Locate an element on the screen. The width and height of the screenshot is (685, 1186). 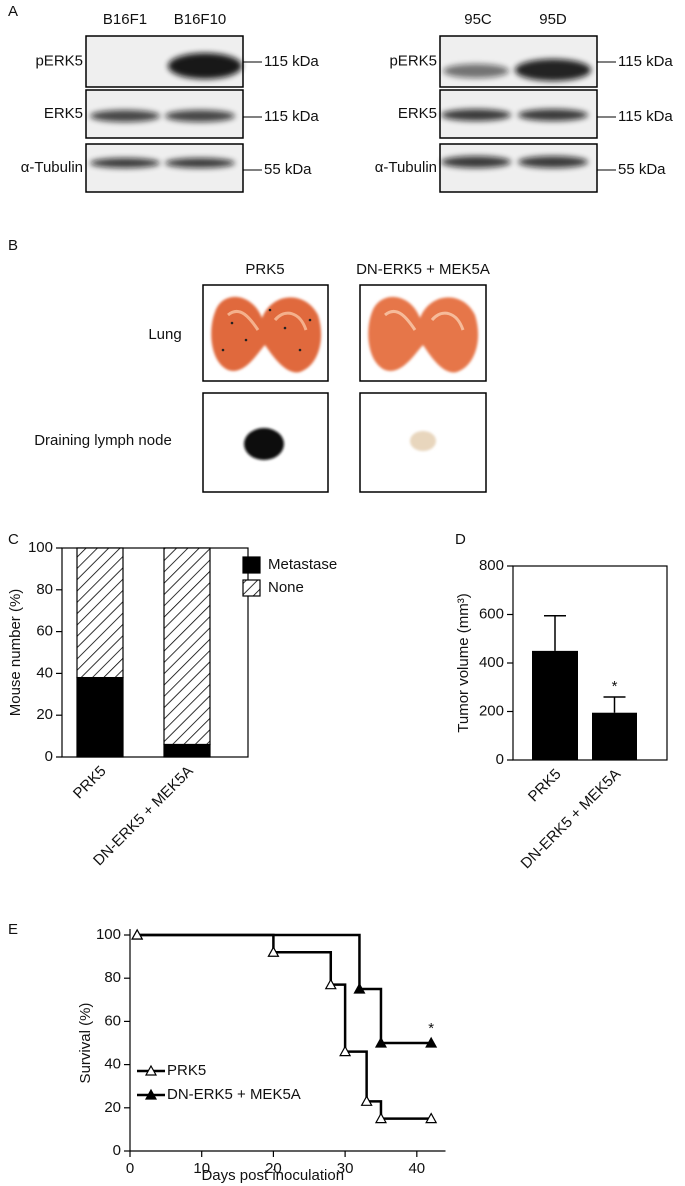
panel-label: B is located at coordinates (13, 245).